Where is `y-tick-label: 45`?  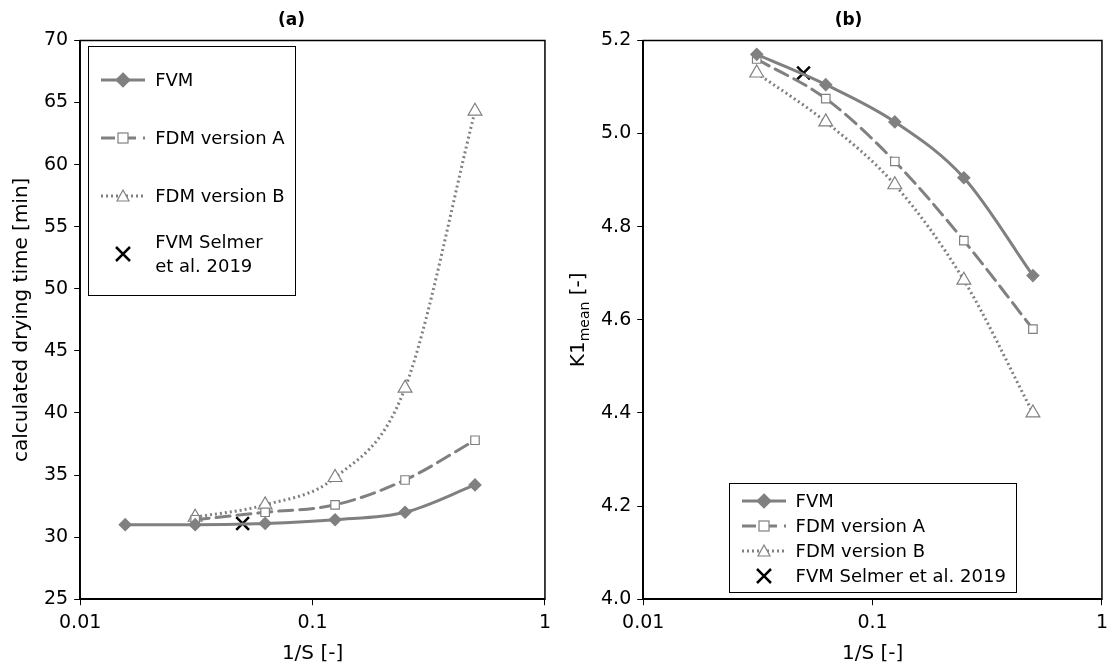 y-tick-label: 45 is located at coordinates (56, 348).